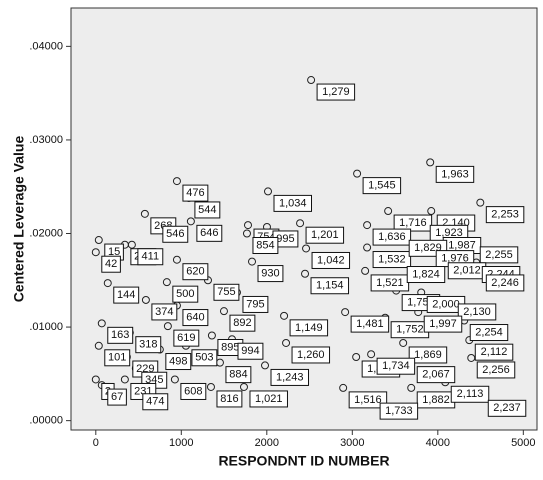 The height and width of the screenshot is (480, 543). I want to click on point-label: 1,260, so click(311, 355).